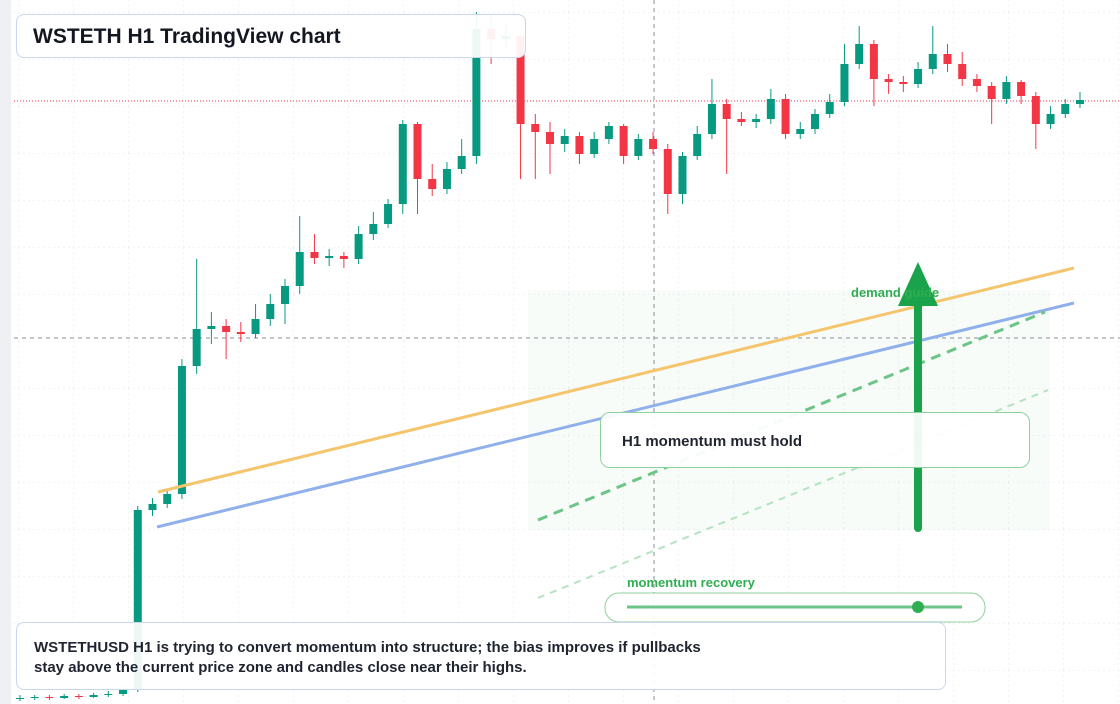  What do you see at coordinates (5, 352) in the screenshot?
I see `left-edge` at bounding box center [5, 352].